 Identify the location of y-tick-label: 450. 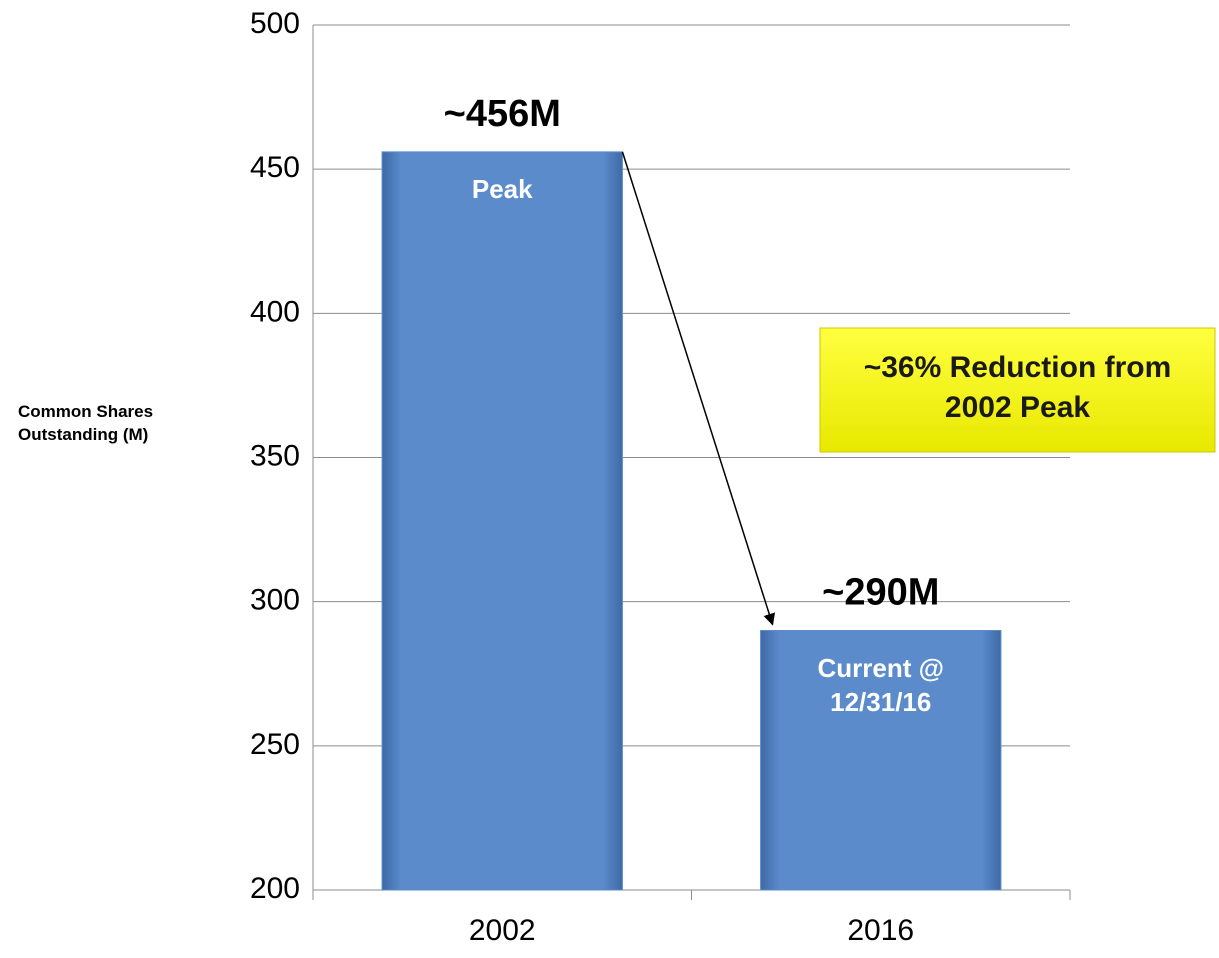
(275, 167).